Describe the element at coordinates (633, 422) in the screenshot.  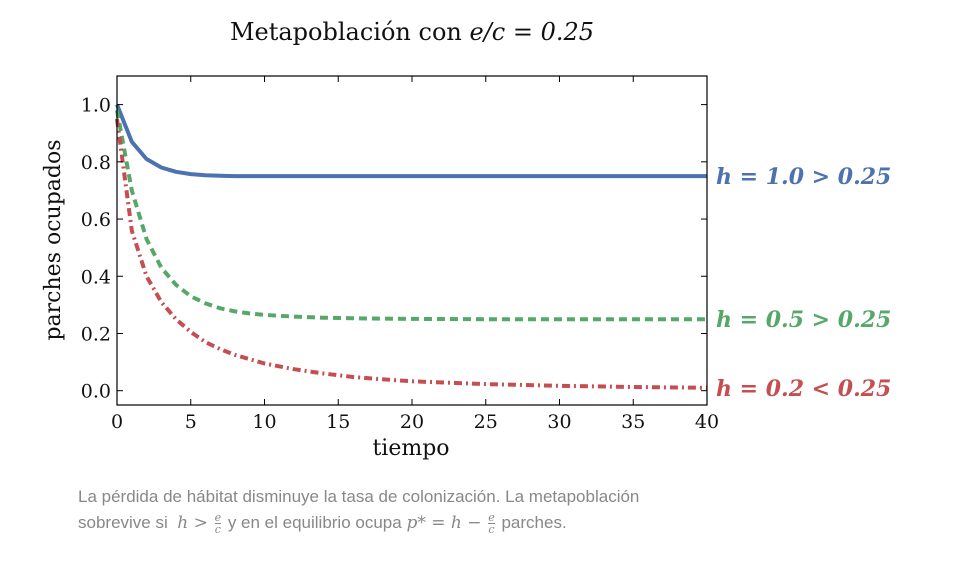
I see `x-tick-label: 35` at that location.